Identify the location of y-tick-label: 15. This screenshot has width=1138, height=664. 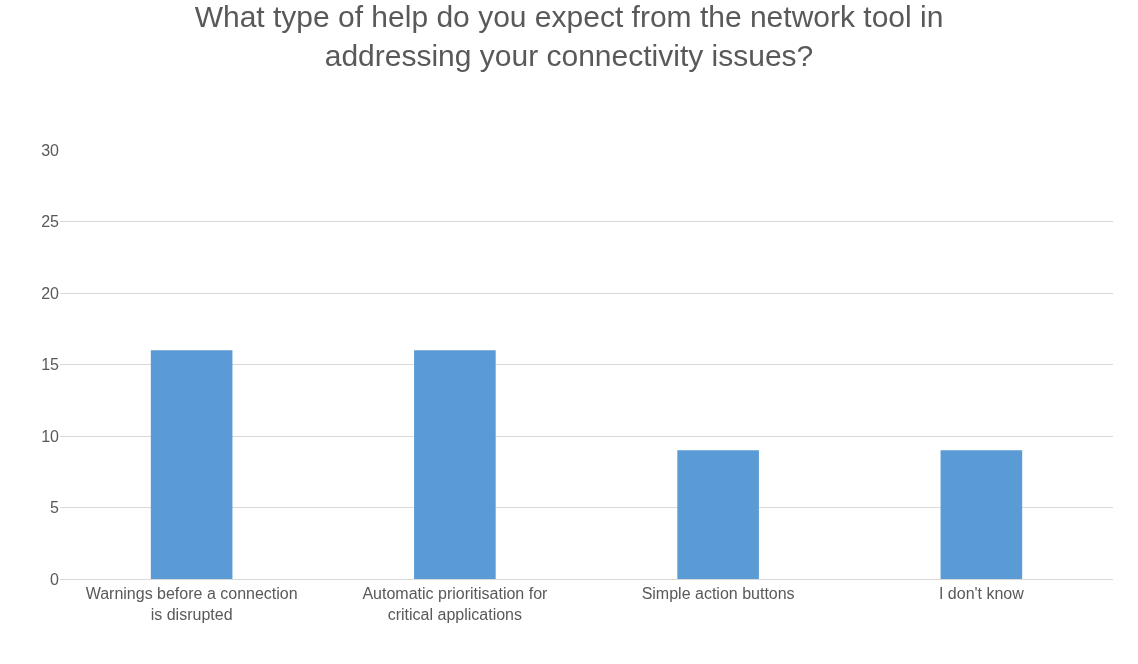
(50, 365).